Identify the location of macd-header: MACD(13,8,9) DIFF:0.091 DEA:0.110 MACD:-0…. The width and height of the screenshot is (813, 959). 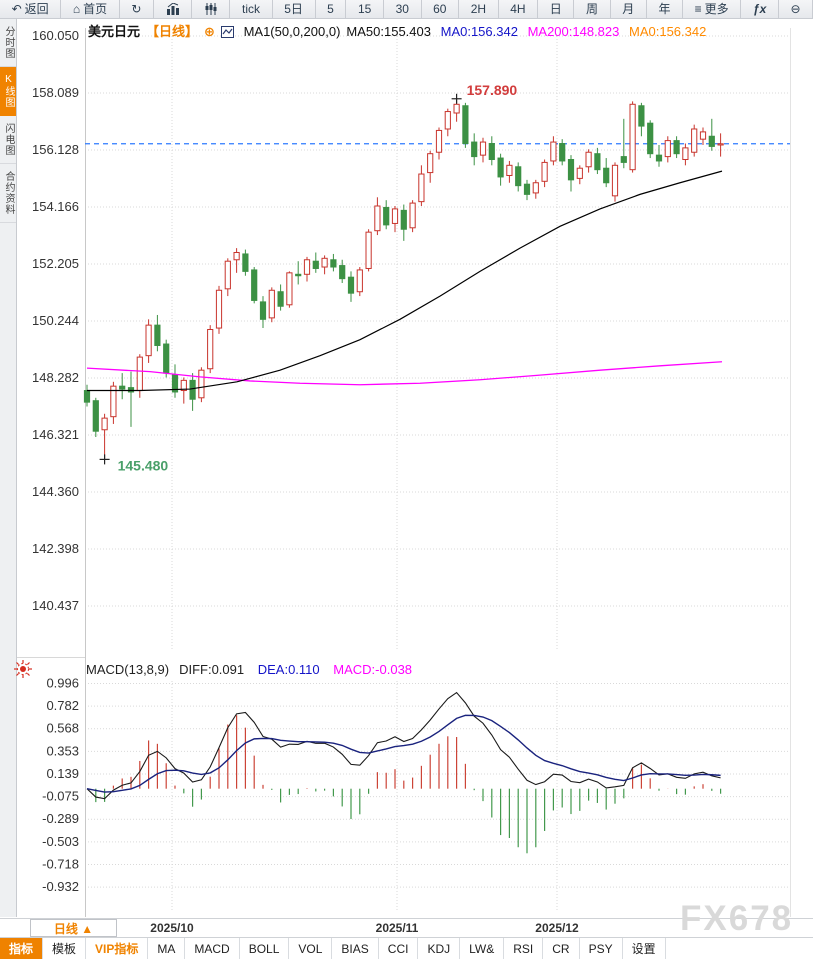
(254, 669).